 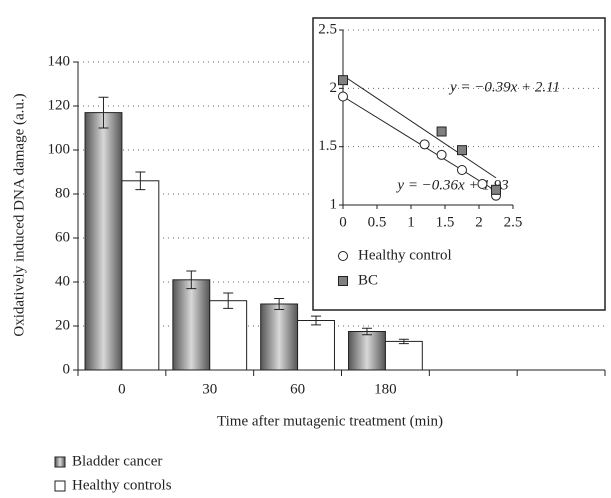 I want to click on legend-label: Healthy control, so click(x=405, y=255).